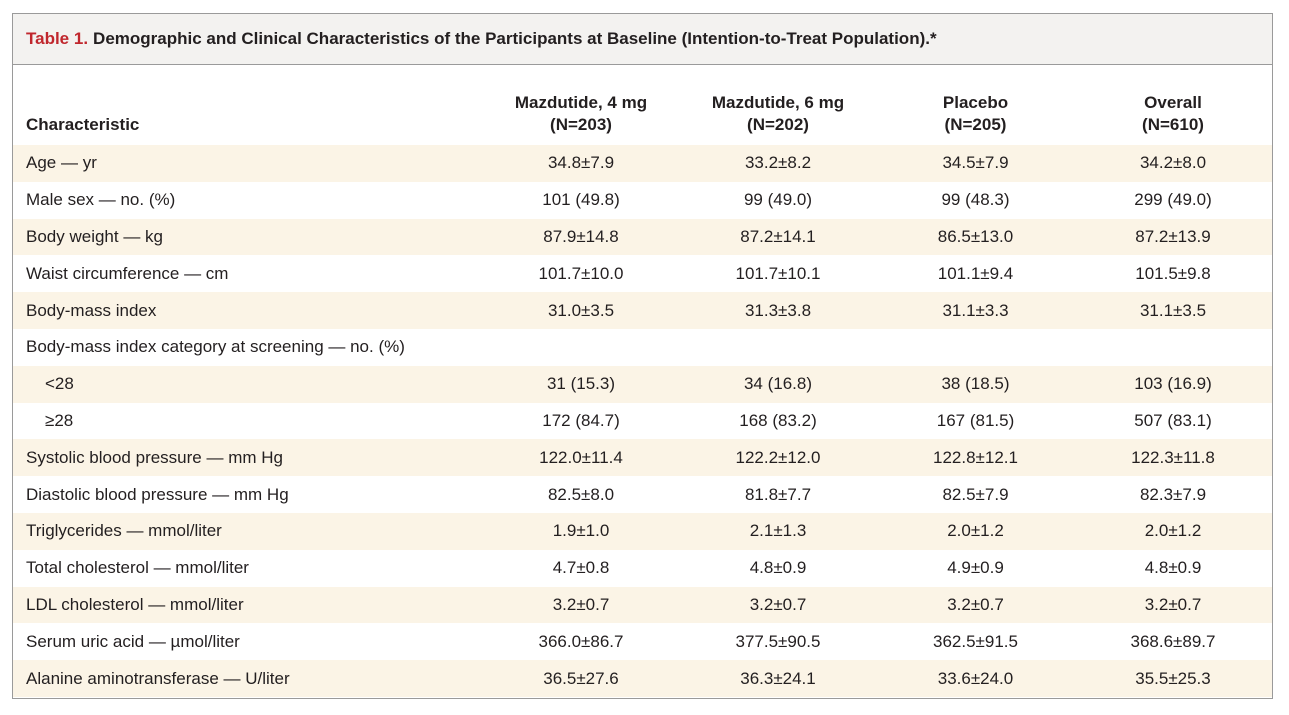 Image resolution: width=1289 pixels, height=715 pixels. Describe the element at coordinates (83, 124) in the screenshot. I see `characteristic-header: Characteristic` at that location.